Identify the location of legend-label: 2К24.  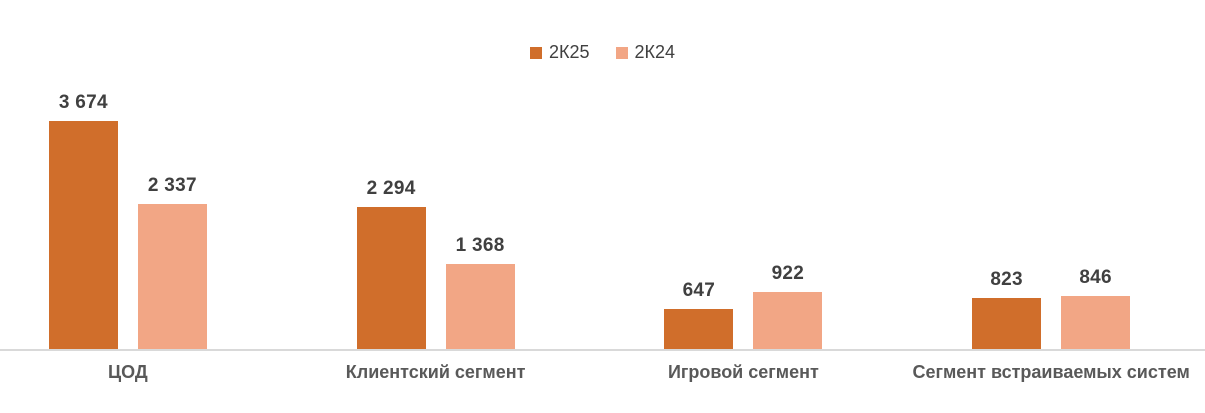
(655, 52).